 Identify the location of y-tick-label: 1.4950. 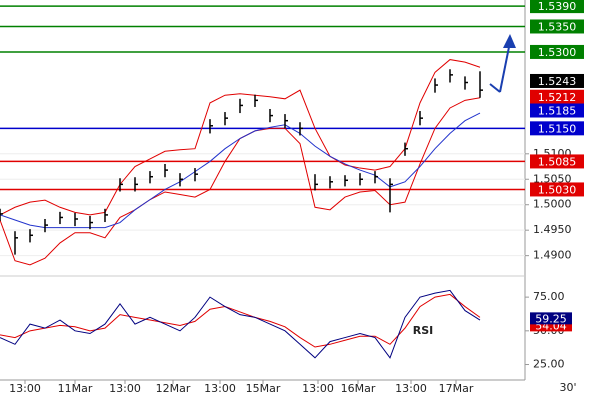
(552, 229).